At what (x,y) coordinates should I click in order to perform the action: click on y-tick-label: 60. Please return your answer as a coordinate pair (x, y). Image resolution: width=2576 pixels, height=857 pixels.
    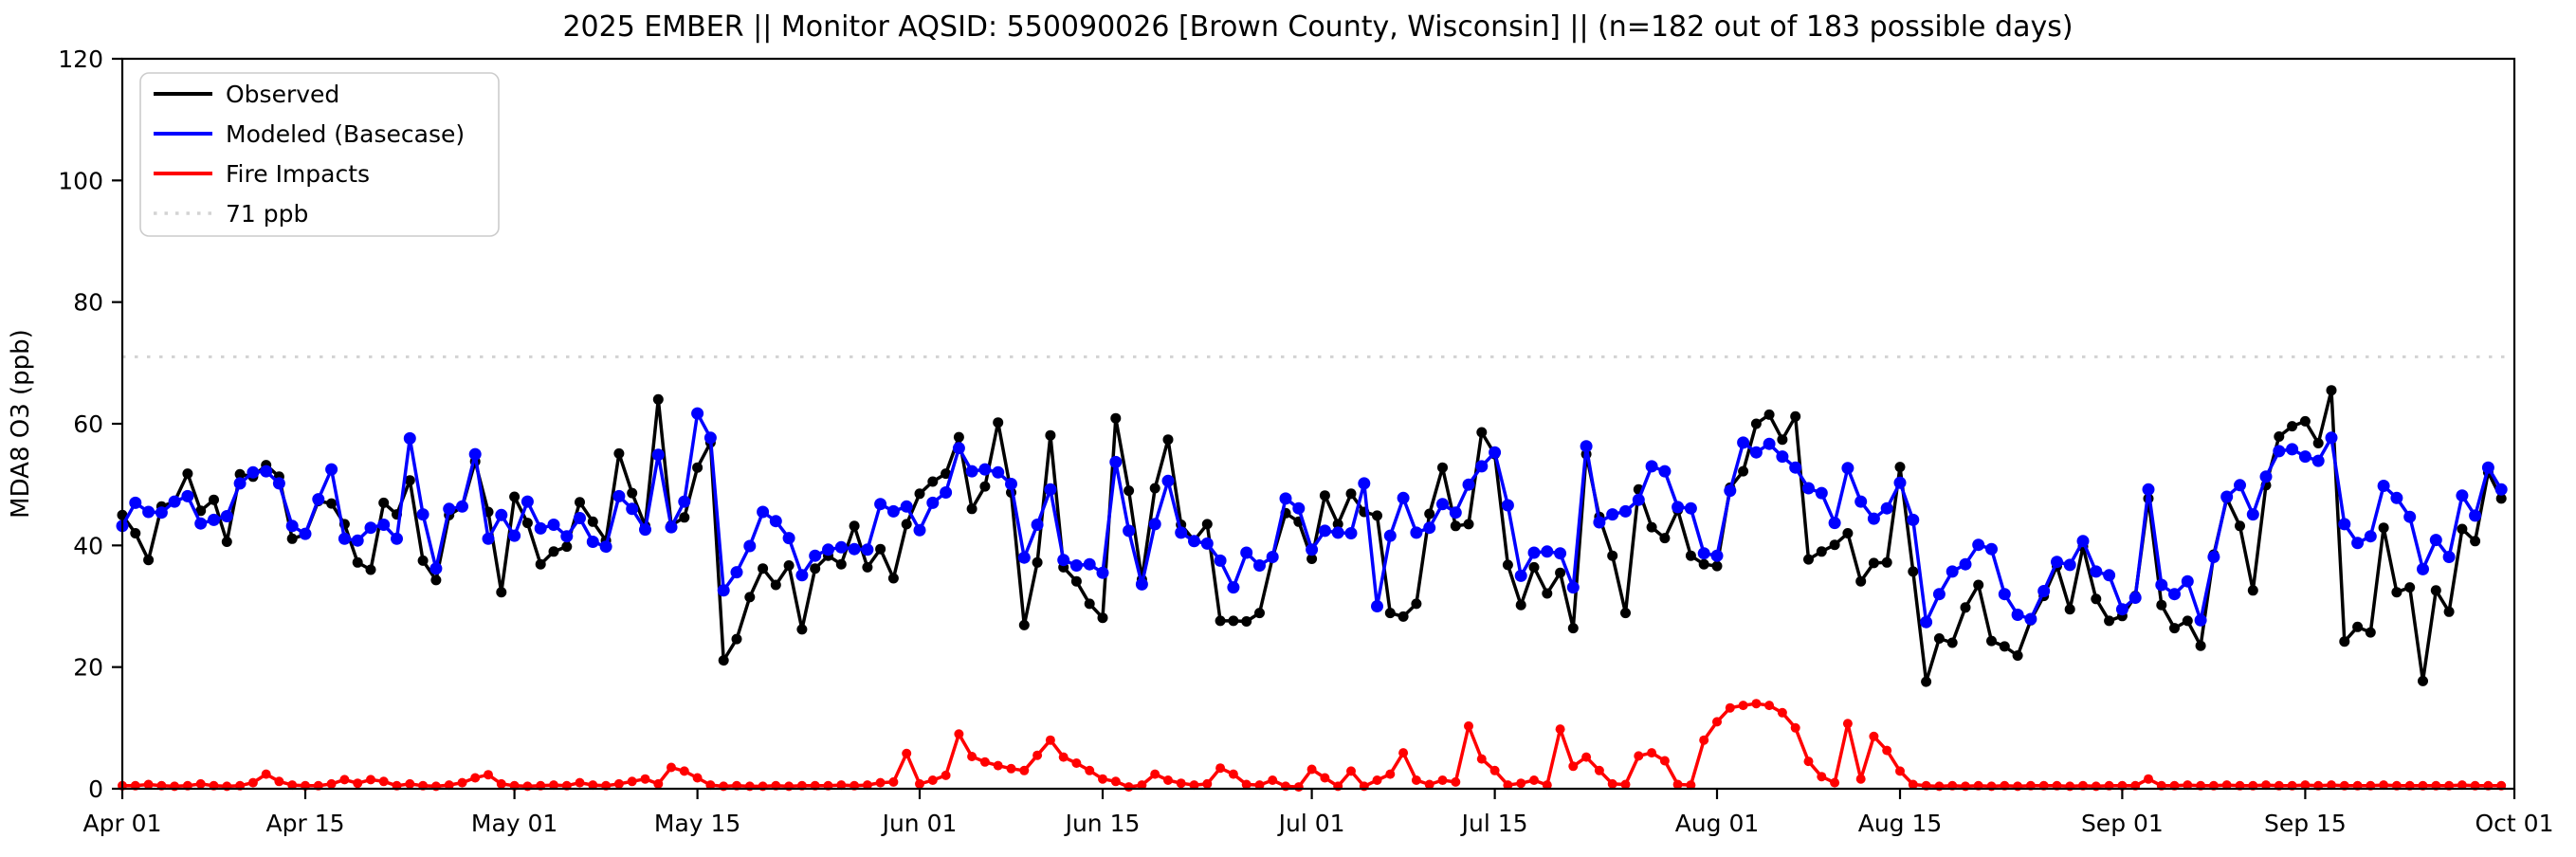
    Looking at the image, I should click on (88, 424).